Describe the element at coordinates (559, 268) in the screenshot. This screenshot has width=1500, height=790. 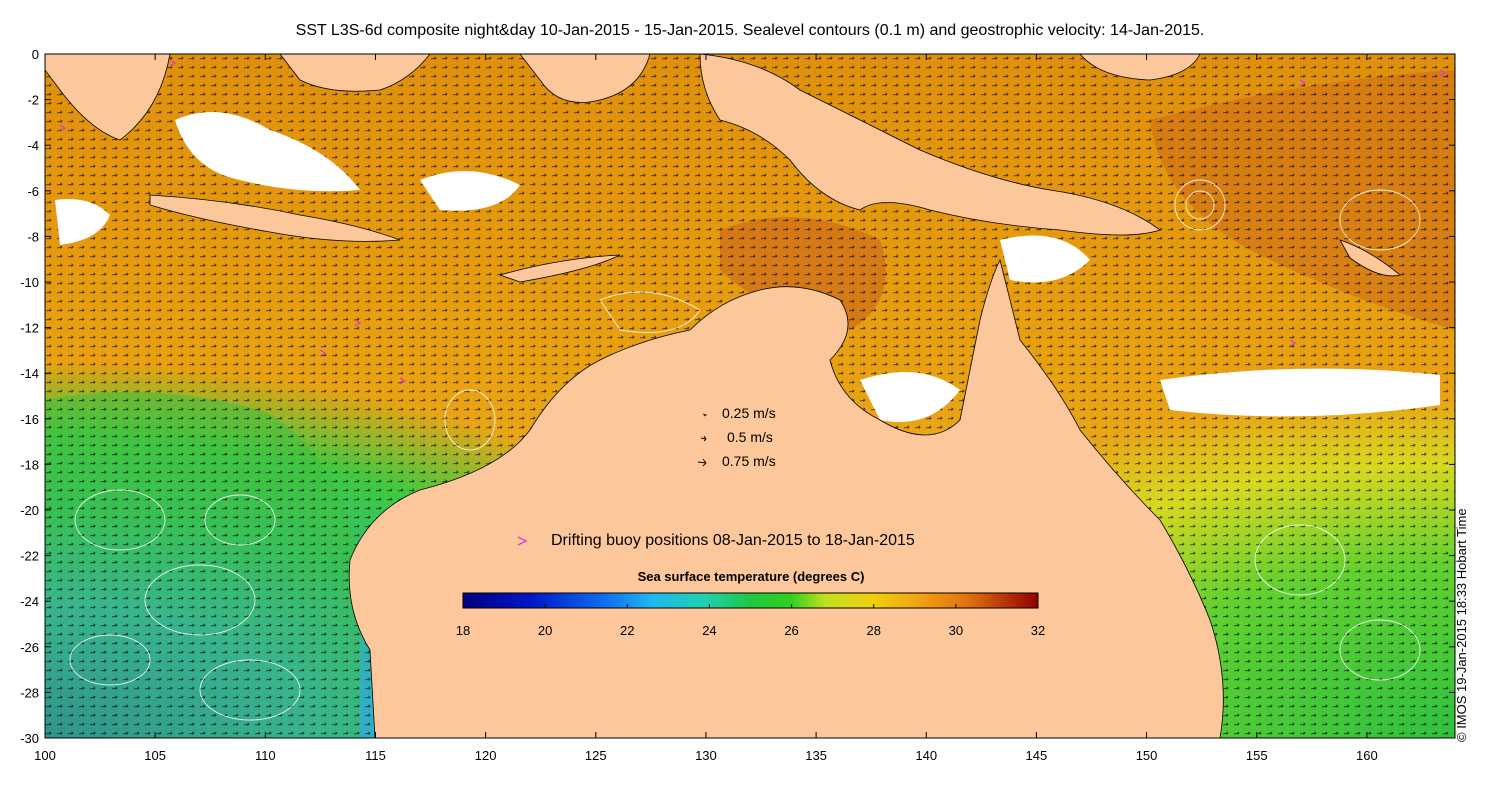
I see `land-timor` at that location.